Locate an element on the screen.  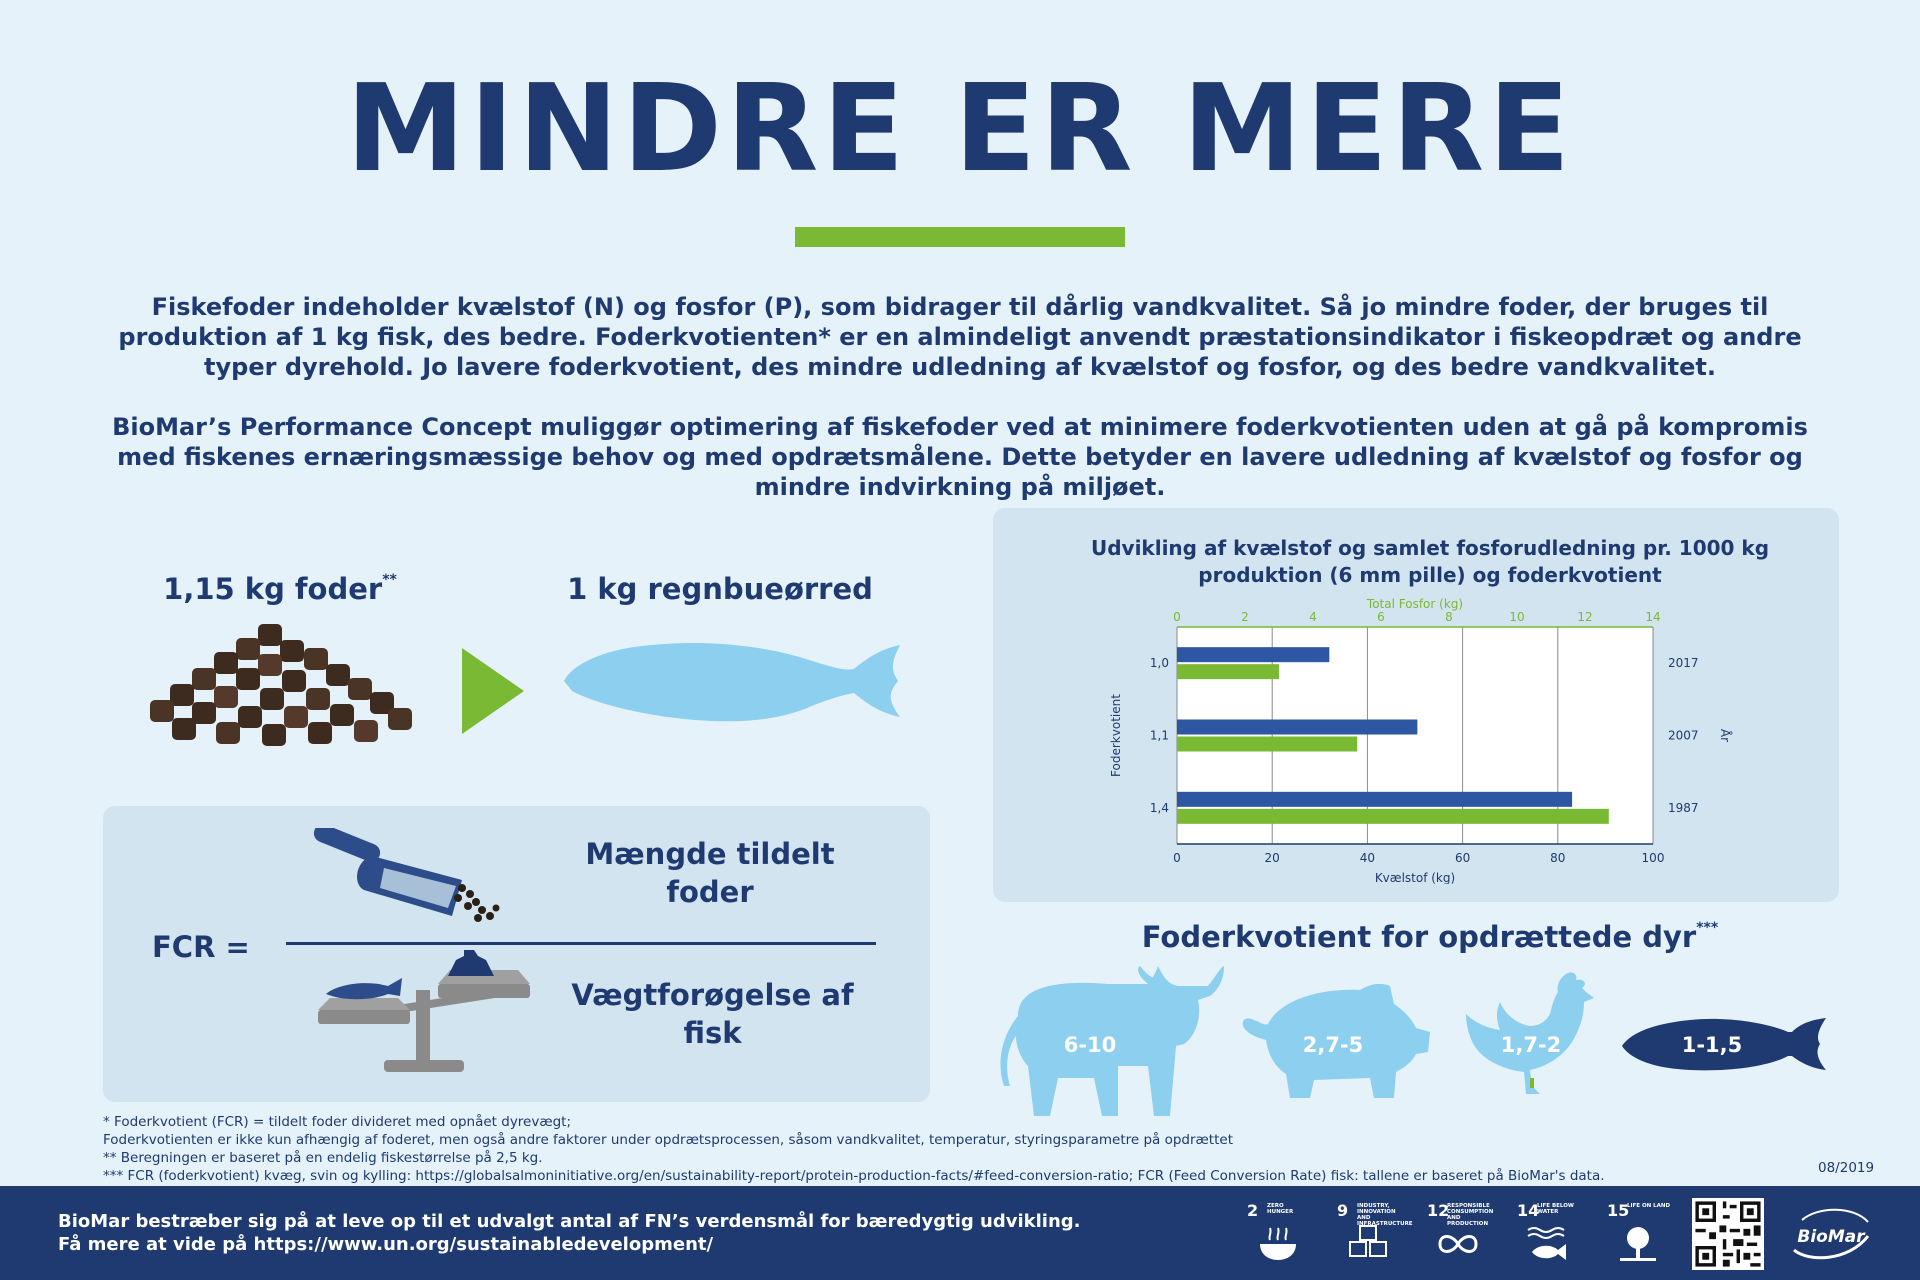
footer-bar is located at coordinates (960, 1233).